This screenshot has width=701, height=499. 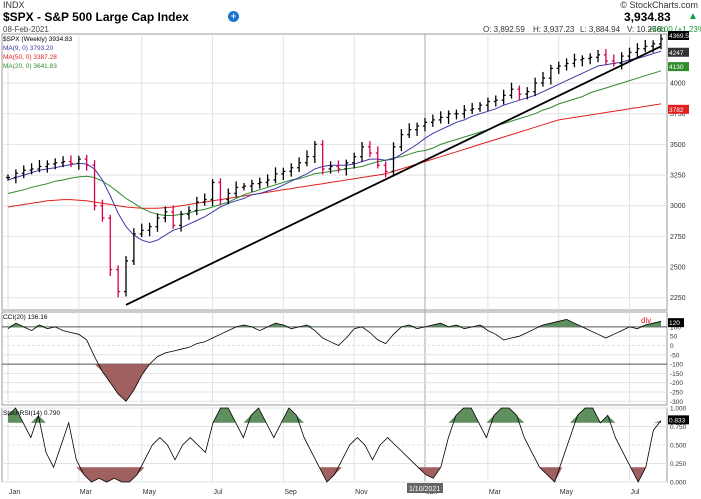 What do you see at coordinates (674, 337) in the screenshot?
I see `cci-tick-label: 50` at bounding box center [674, 337].